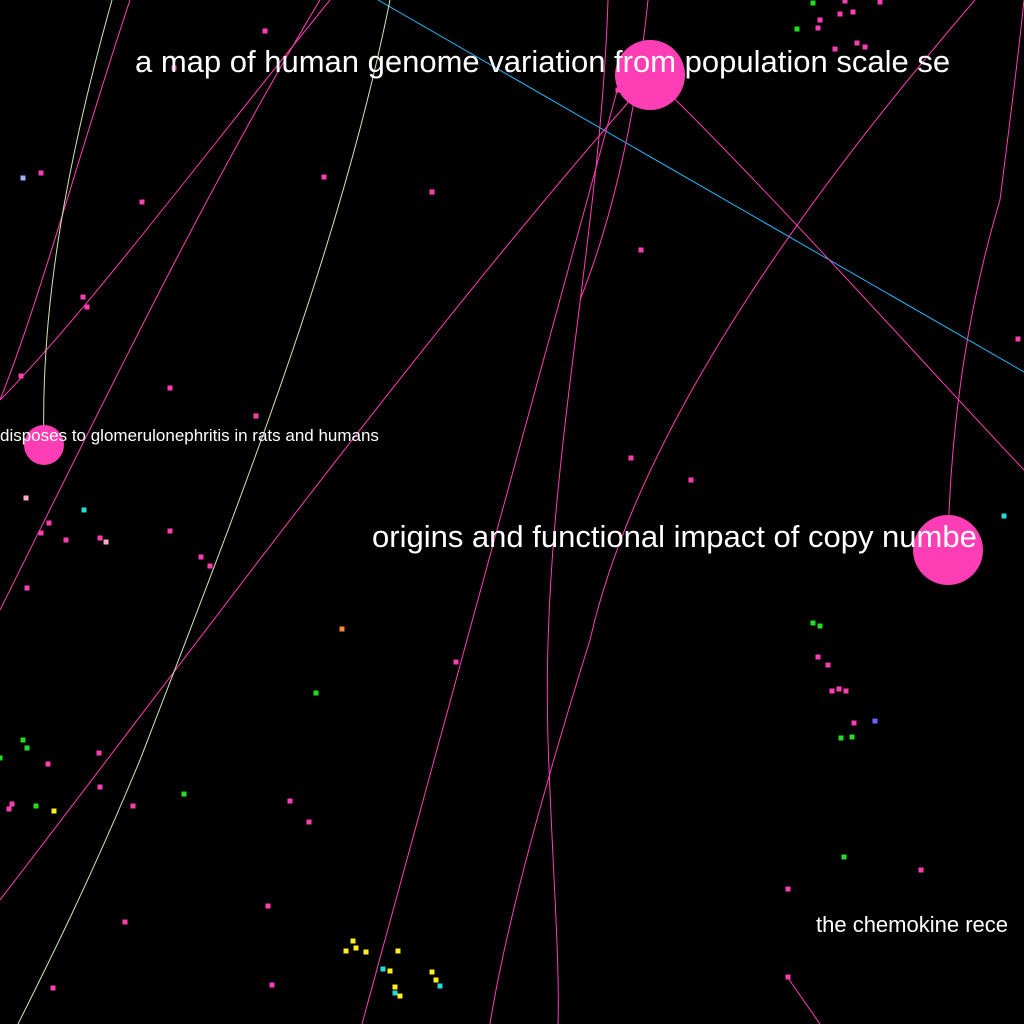  What do you see at coordinates (650, 75) in the screenshot?
I see `graph-node-genome-variation-map` at bounding box center [650, 75].